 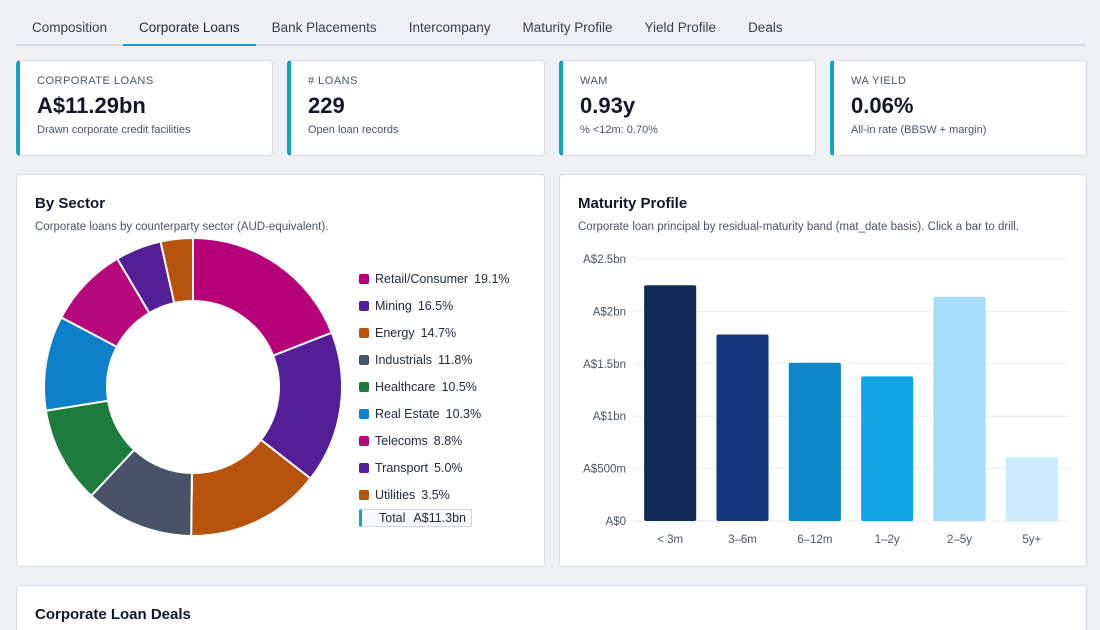 I want to click on x-tick-label: 5y+, so click(x=1031, y=540).